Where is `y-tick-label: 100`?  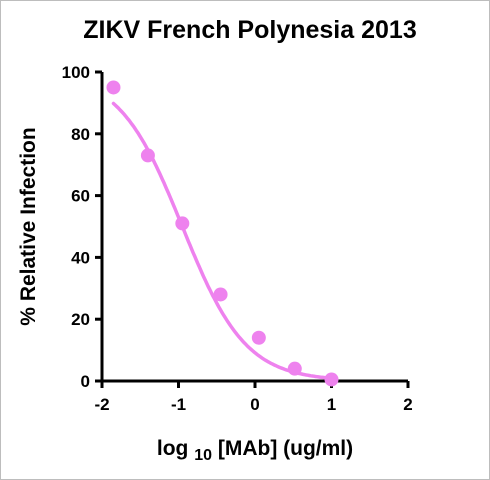 y-tick-label: 100 is located at coordinates (76, 72).